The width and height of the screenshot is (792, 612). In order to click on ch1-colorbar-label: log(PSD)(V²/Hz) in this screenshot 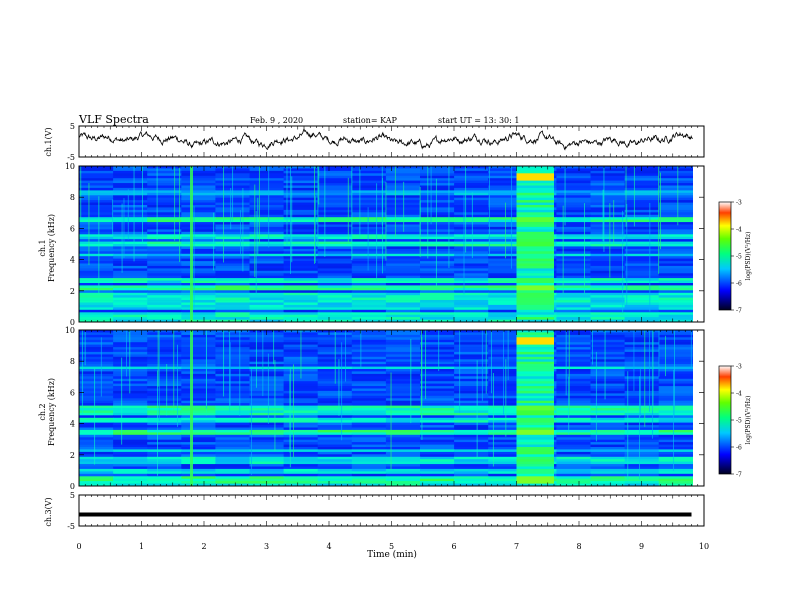, I will do `click(748, 256)`.